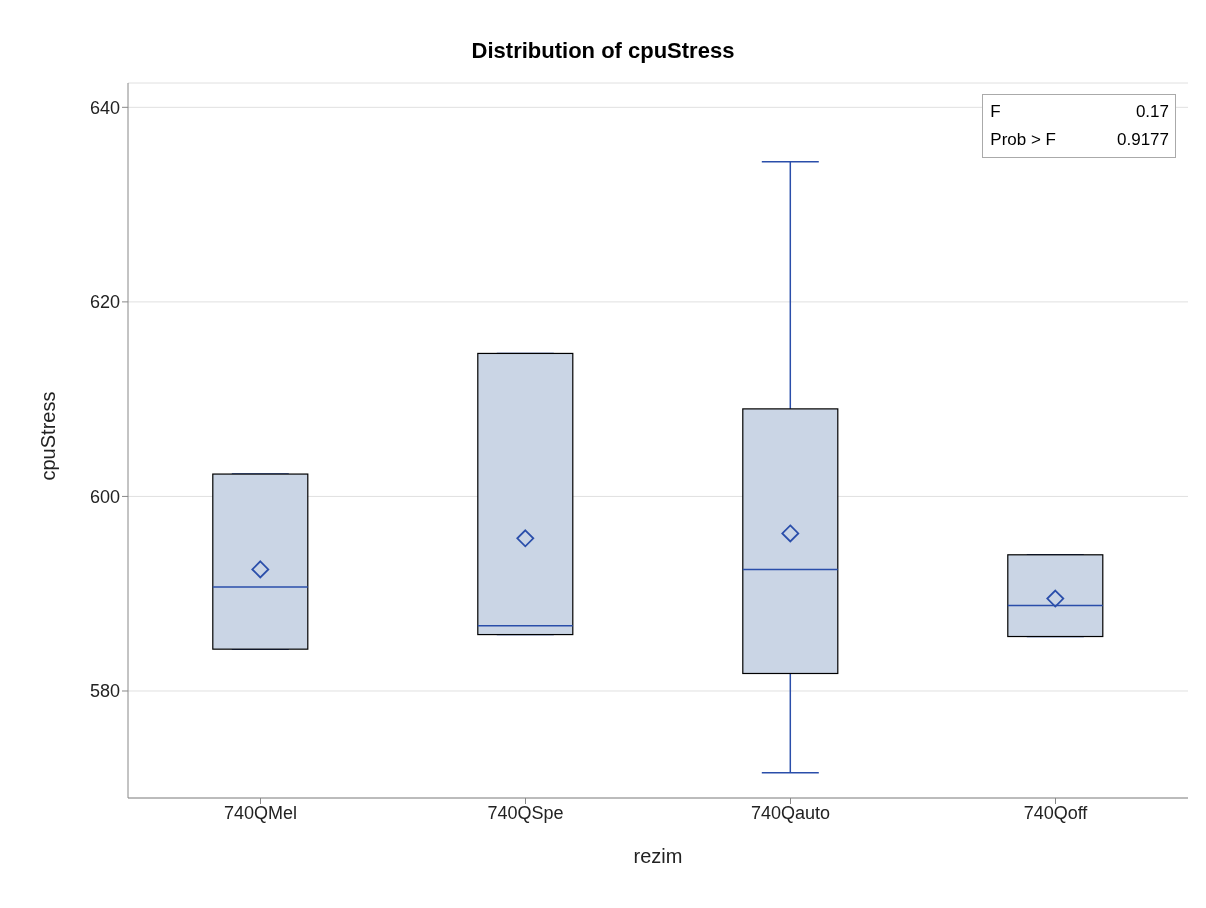  What do you see at coordinates (1143, 139) in the screenshot?
I see `text: 0.9177` at bounding box center [1143, 139].